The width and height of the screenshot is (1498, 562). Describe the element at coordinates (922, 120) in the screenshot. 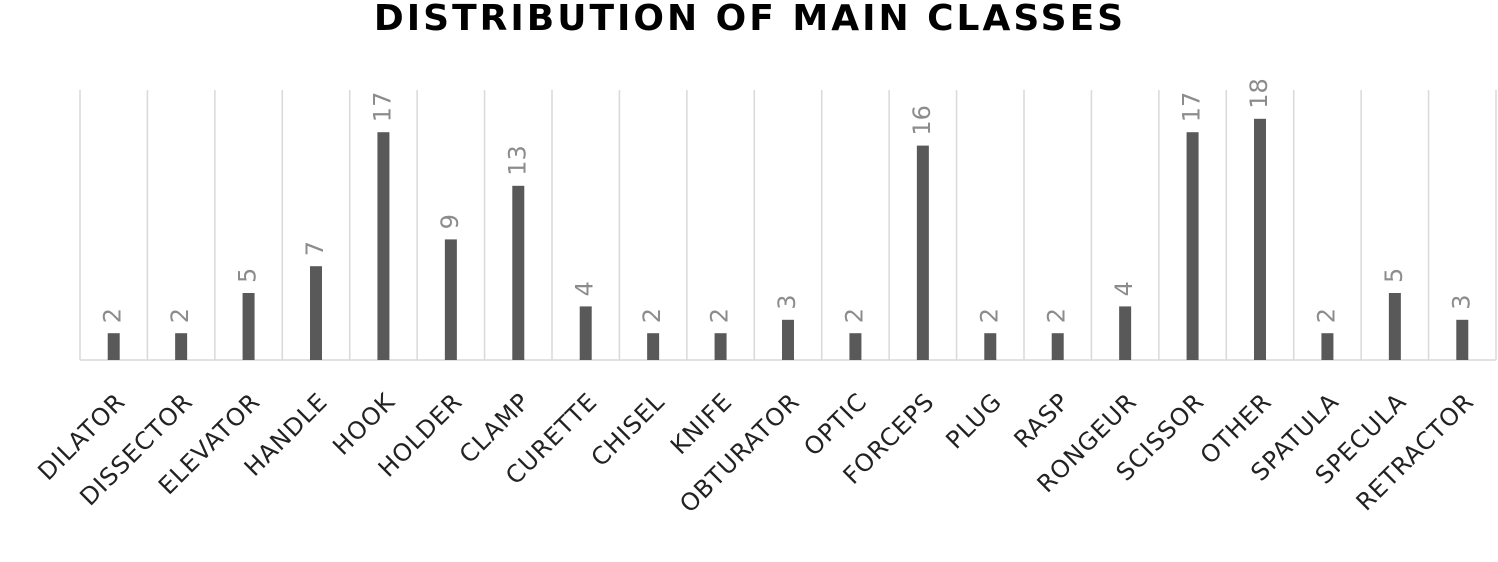

I see `data-label: 16` at that location.